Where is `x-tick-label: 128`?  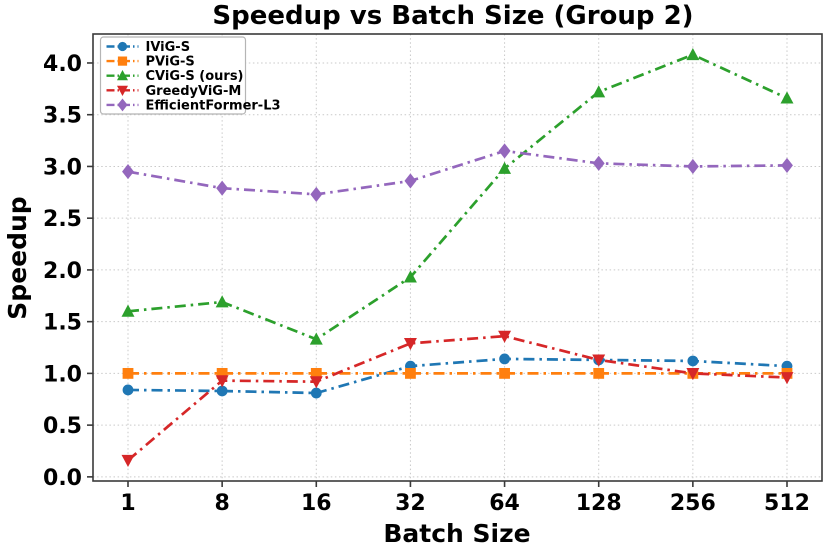 x-tick-label: 128 is located at coordinates (599, 503).